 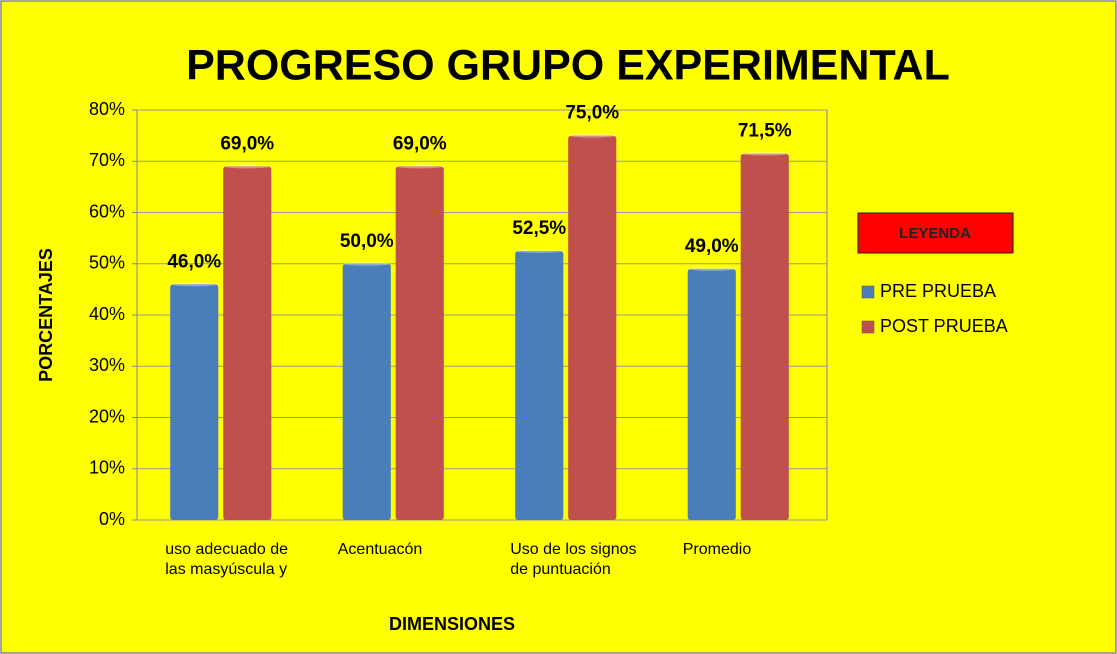 I want to click on y-tick-label: 80%, so click(x=107, y=109).